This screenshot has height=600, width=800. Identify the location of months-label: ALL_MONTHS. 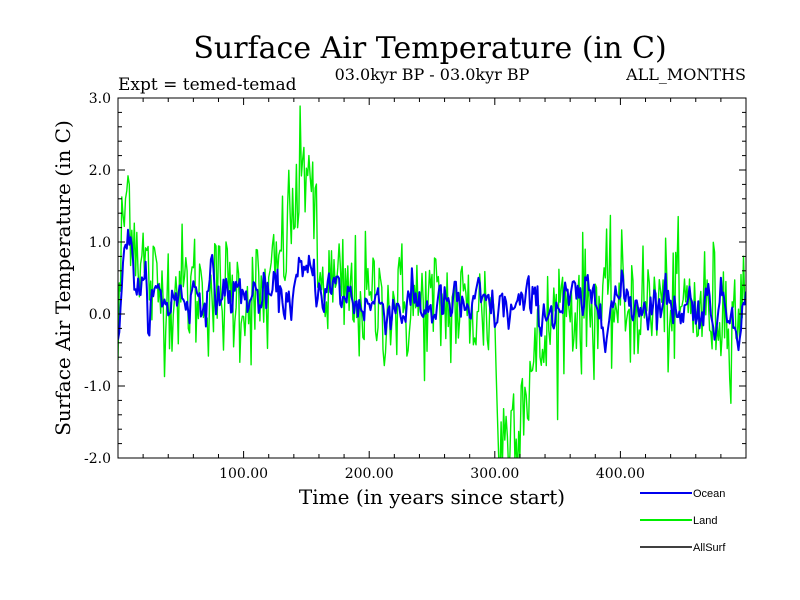
(685, 74).